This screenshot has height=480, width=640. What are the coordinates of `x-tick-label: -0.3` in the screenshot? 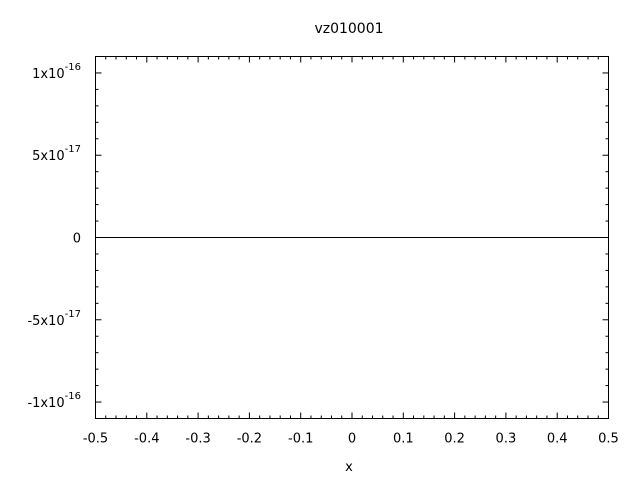 It's located at (197, 439).